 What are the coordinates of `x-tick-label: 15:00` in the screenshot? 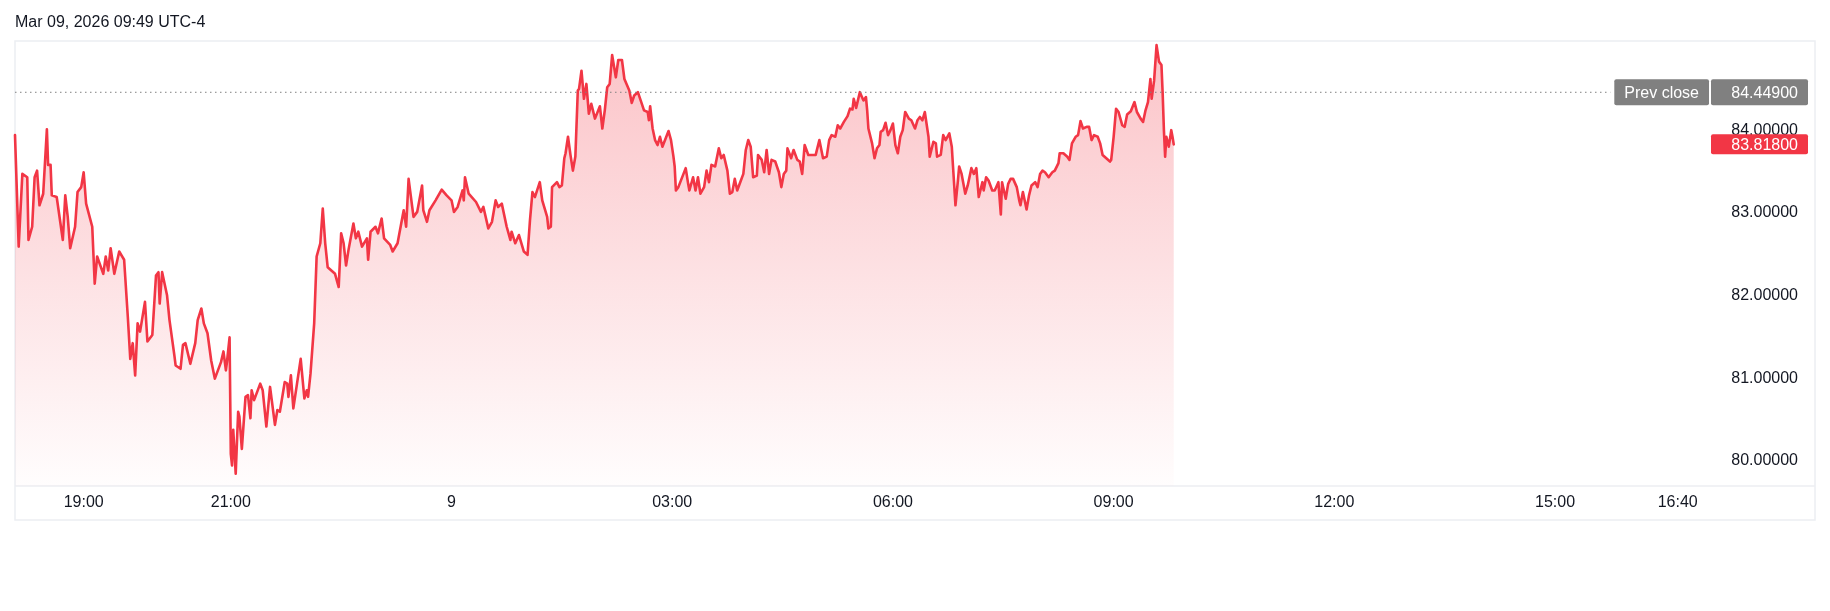 It's located at (1555, 501).